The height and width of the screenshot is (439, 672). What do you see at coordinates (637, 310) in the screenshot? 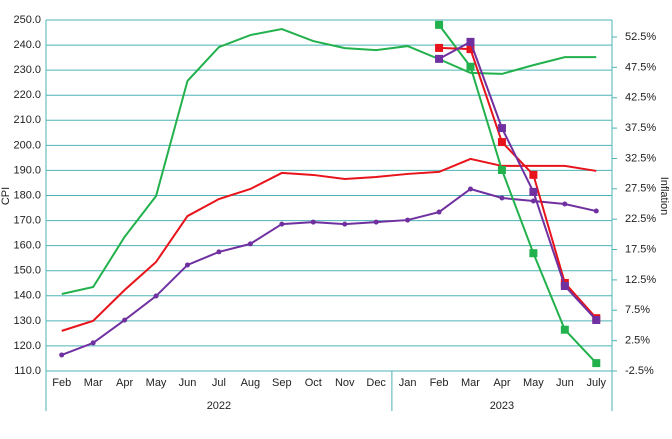
I see `y2-tick-label: 7.5%` at bounding box center [637, 310].